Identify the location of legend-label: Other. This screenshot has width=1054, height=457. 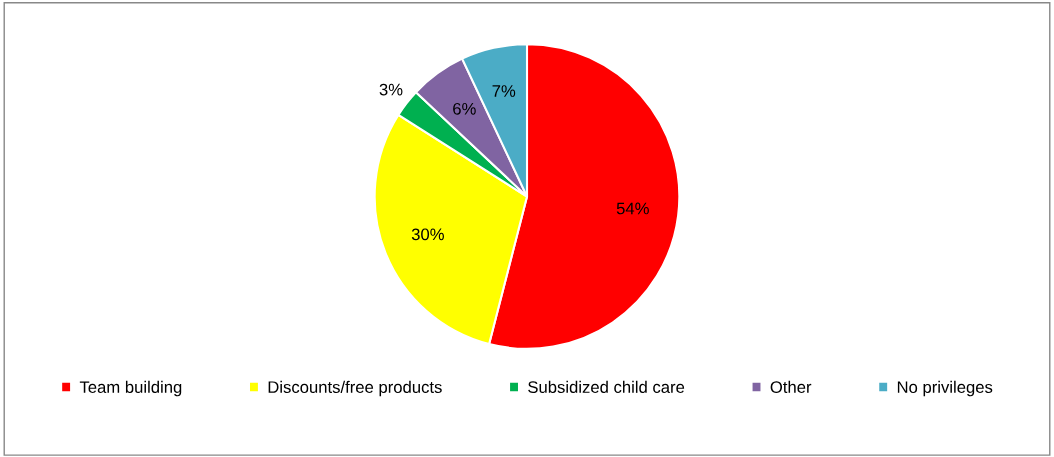
(791, 387).